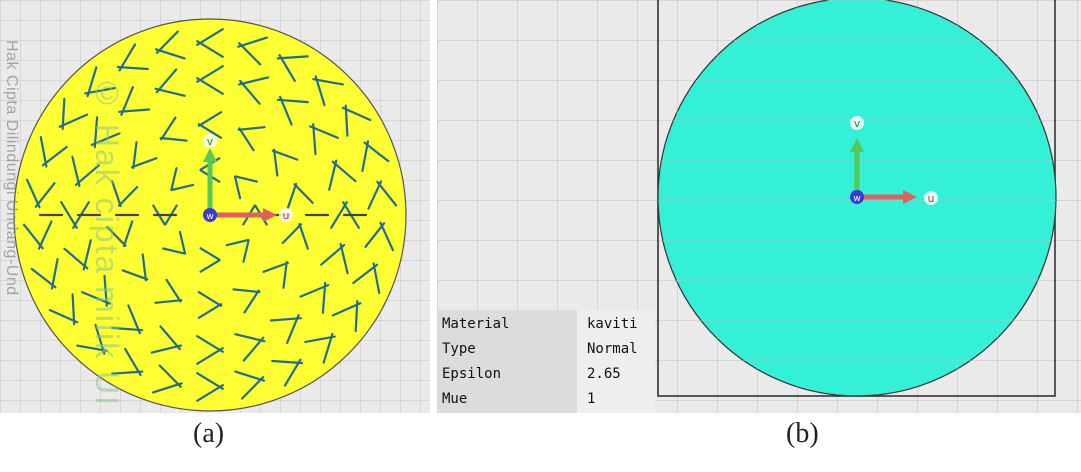  I want to click on property-row-epsilon: Epsilon 2.65, so click(546, 376).